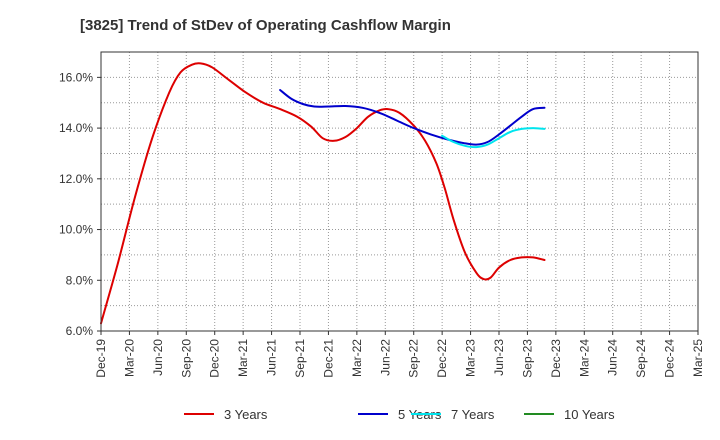 Image resolution: width=720 pixels, height=440 pixels. Describe the element at coordinates (385, 357) in the screenshot. I see `x-tick-label: Jun-22` at that location.